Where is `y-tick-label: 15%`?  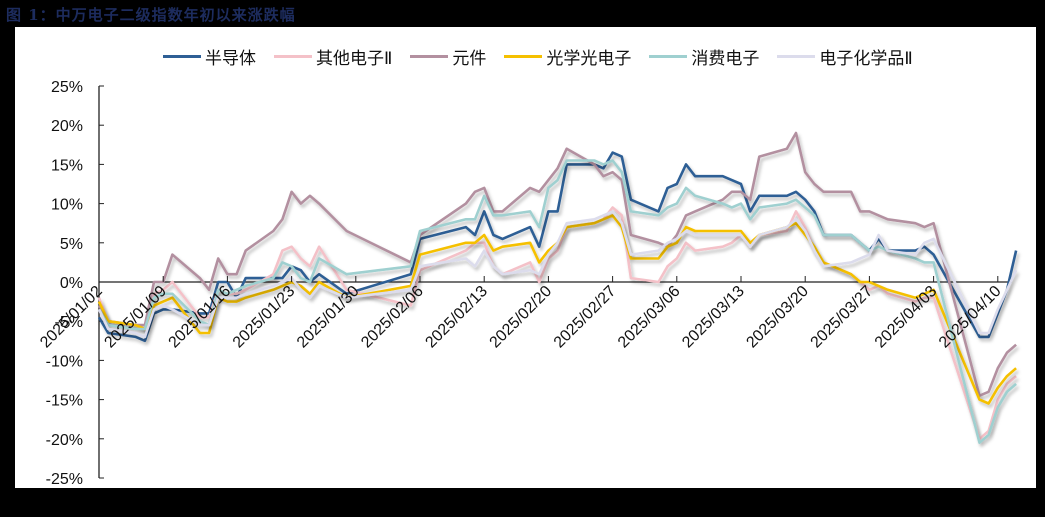
y-tick-label: 15% is located at coordinates (67, 165).